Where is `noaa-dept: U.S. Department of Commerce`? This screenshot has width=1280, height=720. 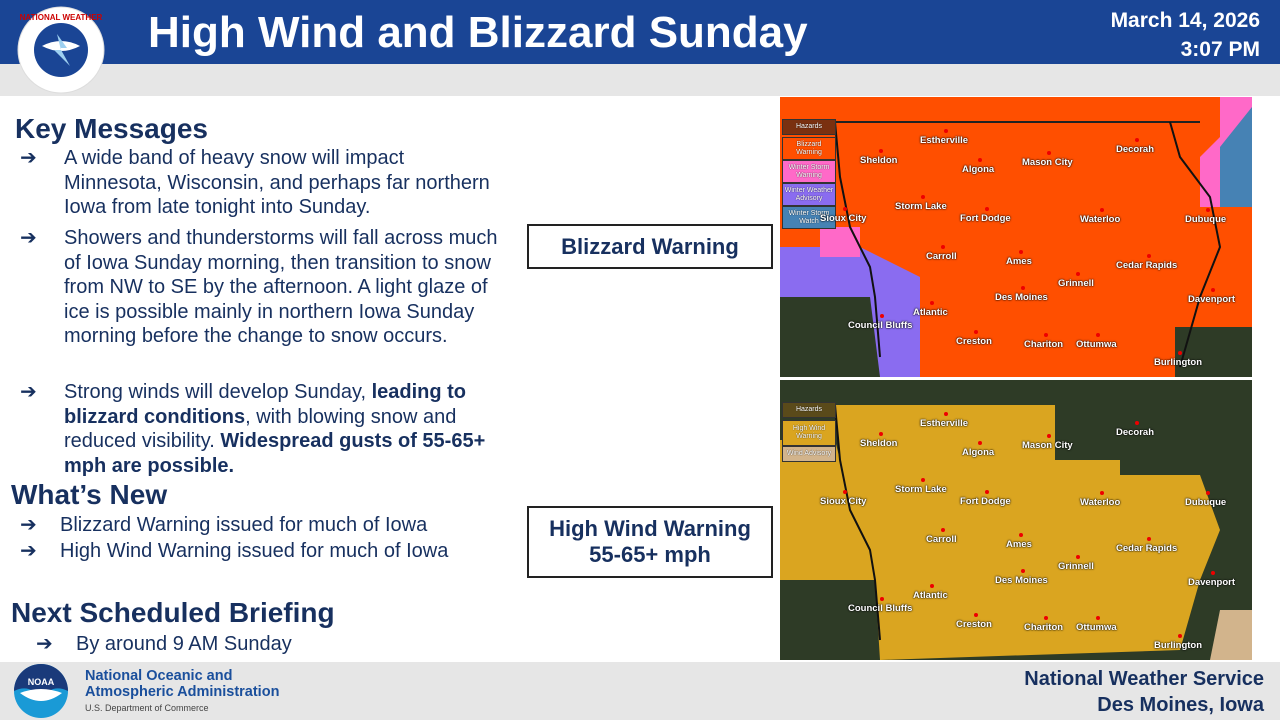
noaa-dept: U.S. Department of Commerce is located at coordinates (147, 708).